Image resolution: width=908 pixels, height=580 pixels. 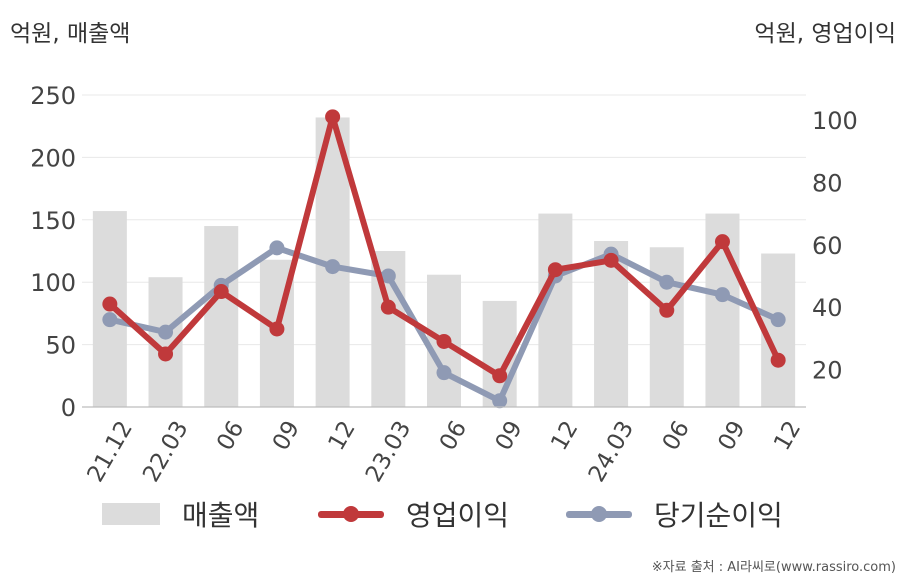 What do you see at coordinates (388, 452) in the screenshot?
I see `x-tick-label: 23.03` at bounding box center [388, 452].